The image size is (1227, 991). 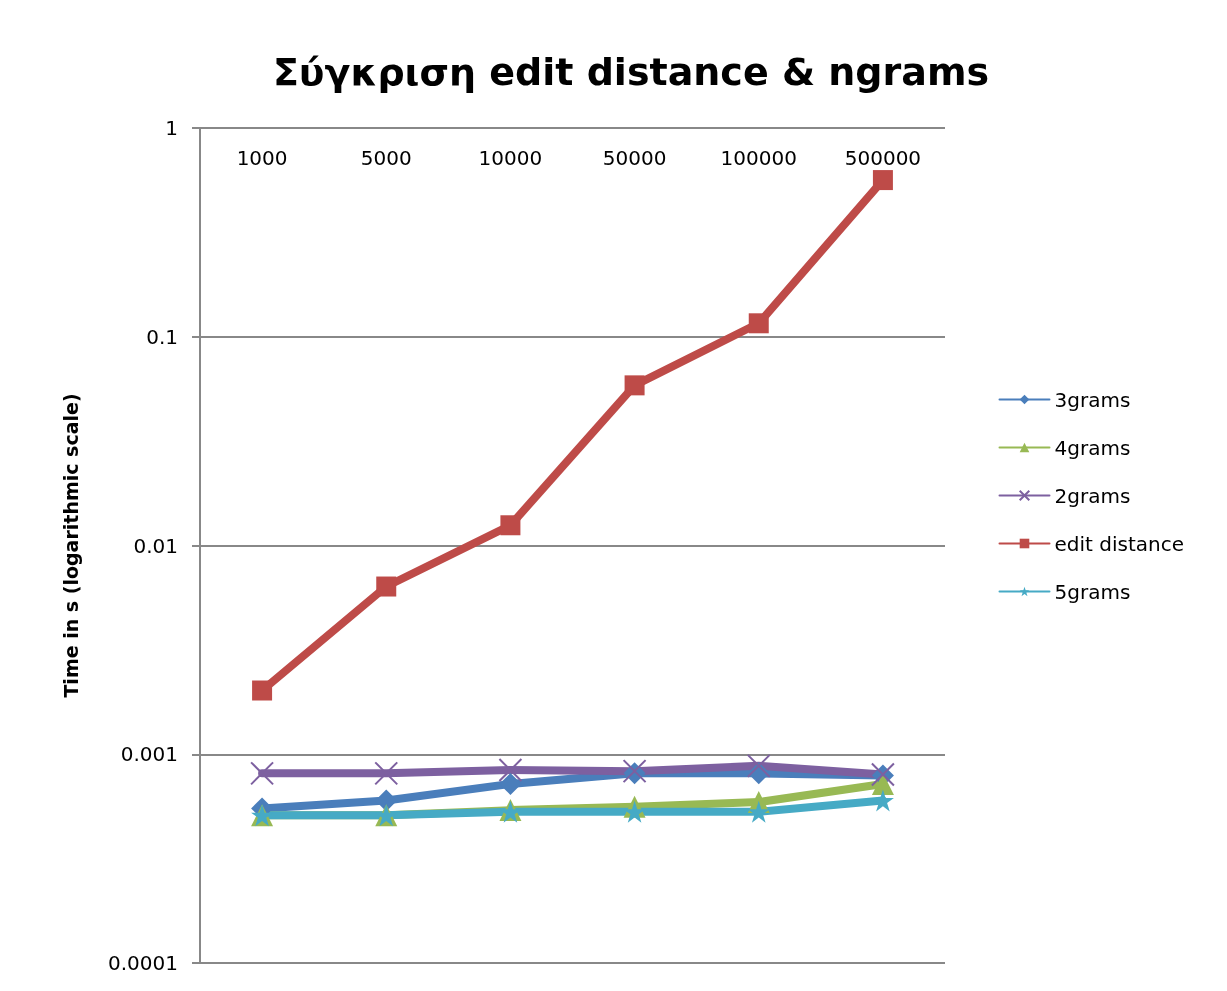 What do you see at coordinates (1092, 495) in the screenshot?
I see `legend-label: 2grams` at bounding box center [1092, 495].